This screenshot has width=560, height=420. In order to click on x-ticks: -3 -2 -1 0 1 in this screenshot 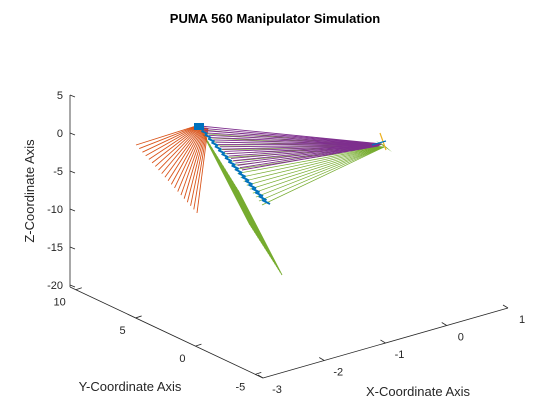, I will do `click(391, 350)`.